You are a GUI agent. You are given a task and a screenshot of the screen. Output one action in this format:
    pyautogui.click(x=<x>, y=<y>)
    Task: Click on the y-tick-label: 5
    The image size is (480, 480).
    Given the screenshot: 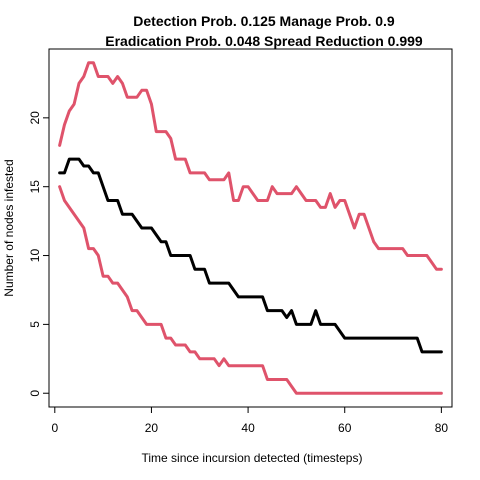 What is the action you would take?
    pyautogui.click(x=35, y=324)
    